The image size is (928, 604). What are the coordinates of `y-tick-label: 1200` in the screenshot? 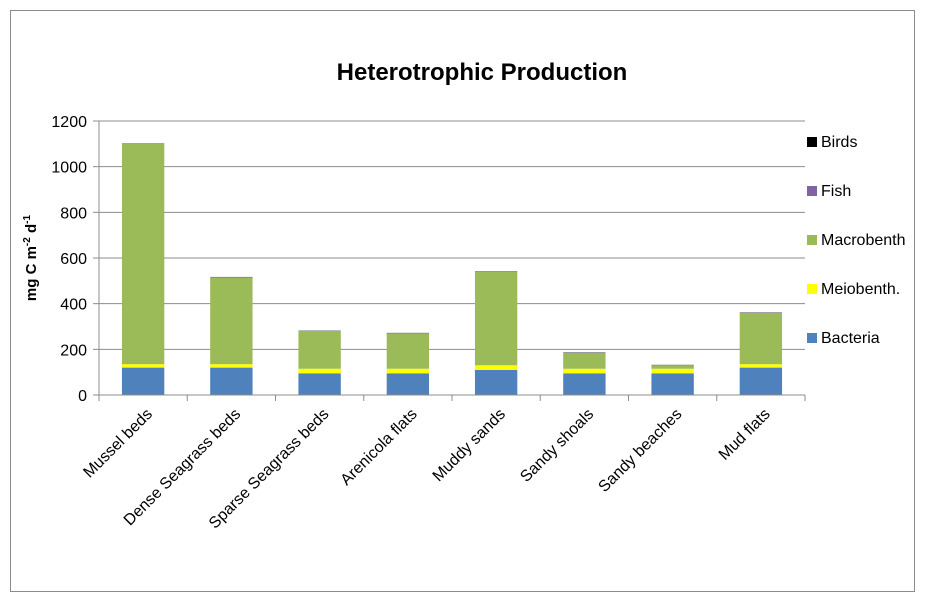 It's located at (69, 122).